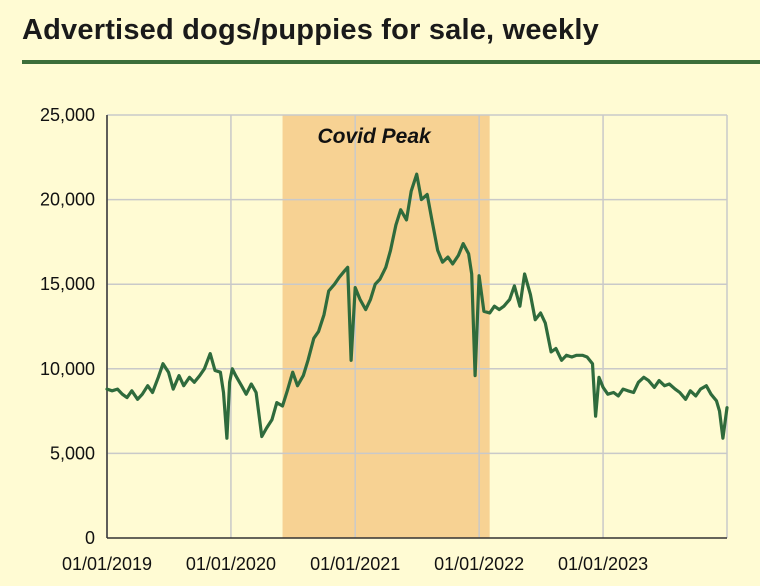 The height and width of the screenshot is (586, 760). I want to click on y-tick-label: 15,000, so click(67, 284).